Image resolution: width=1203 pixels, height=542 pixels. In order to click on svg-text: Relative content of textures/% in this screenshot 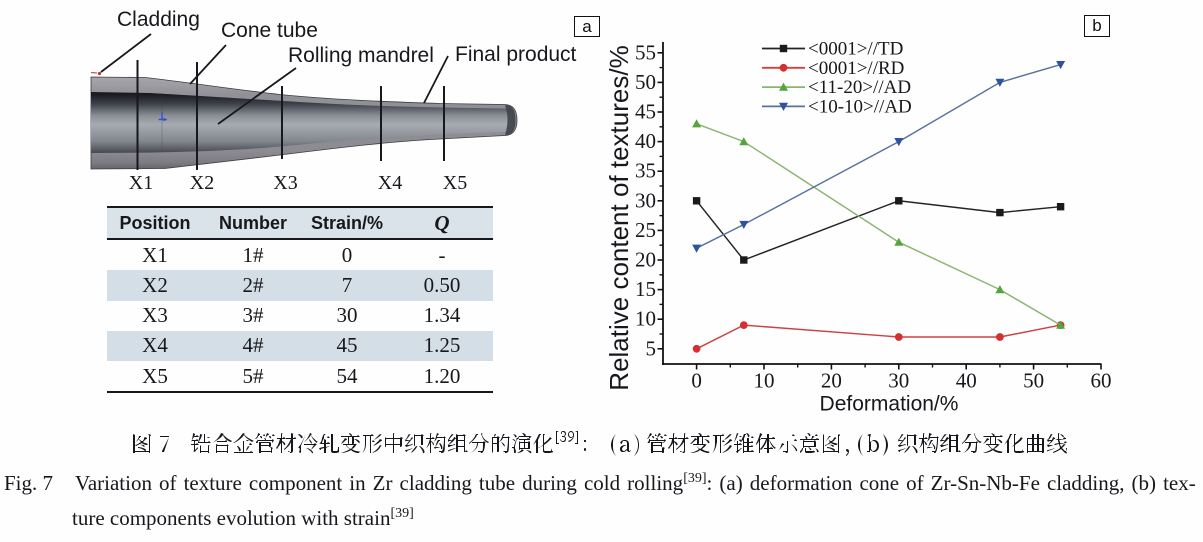, I will do `click(619, 217)`.